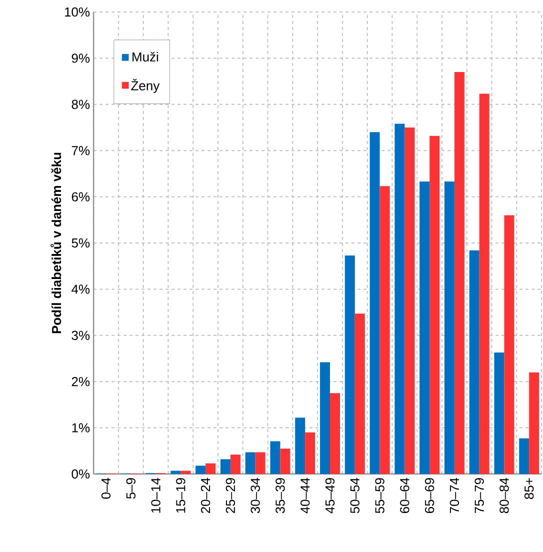 This screenshot has width=543, height=552. Describe the element at coordinates (81, 104) in the screenshot. I see `y-tick-label: 8%` at that location.